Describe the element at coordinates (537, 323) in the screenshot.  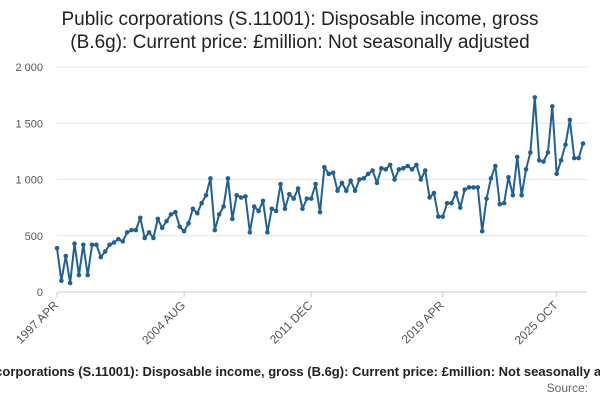
I see `x-tick-label: 2025 OCT` at that location.